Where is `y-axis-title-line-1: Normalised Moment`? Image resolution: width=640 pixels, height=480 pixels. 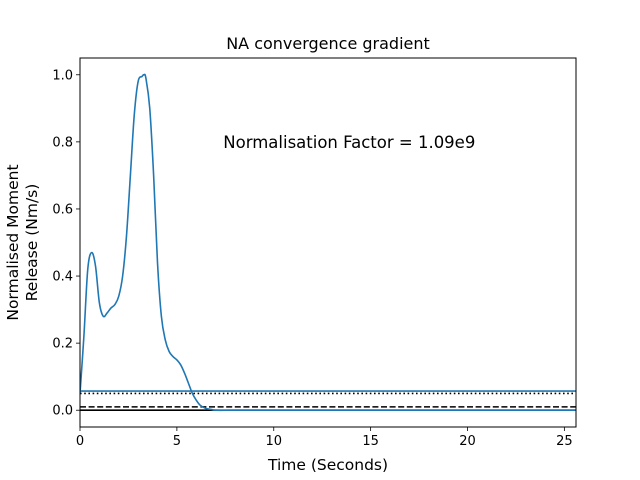 y-axis-title-line-1: Normalised Moment is located at coordinates (13, 242).